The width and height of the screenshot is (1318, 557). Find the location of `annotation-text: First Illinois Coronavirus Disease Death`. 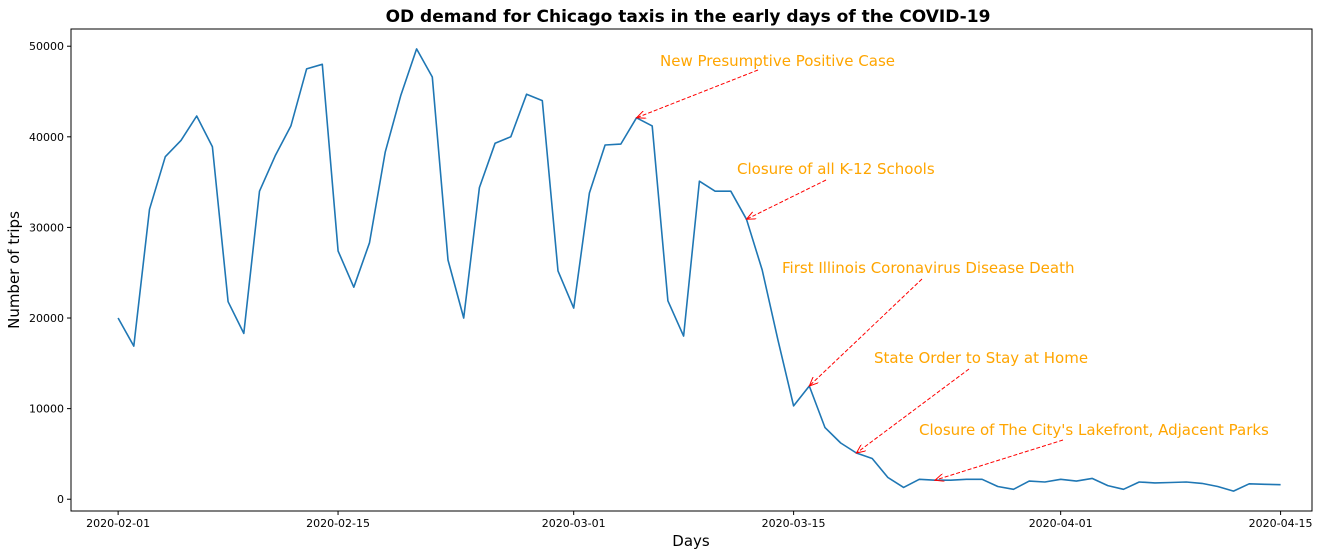

annotation-text: First Illinois Coronavirus Disease Death is located at coordinates (928, 268).